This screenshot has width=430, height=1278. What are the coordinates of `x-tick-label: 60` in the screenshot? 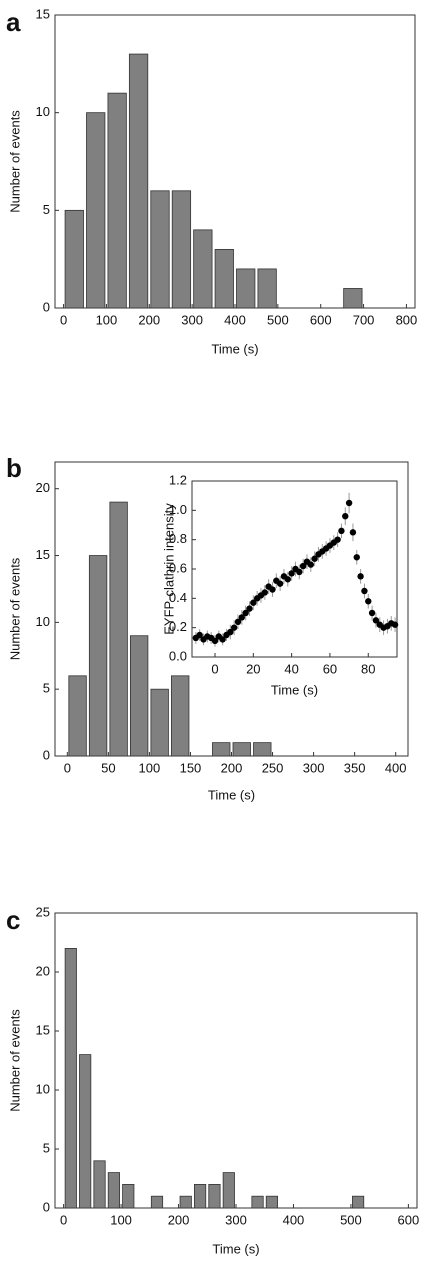 It's located at (330, 668).